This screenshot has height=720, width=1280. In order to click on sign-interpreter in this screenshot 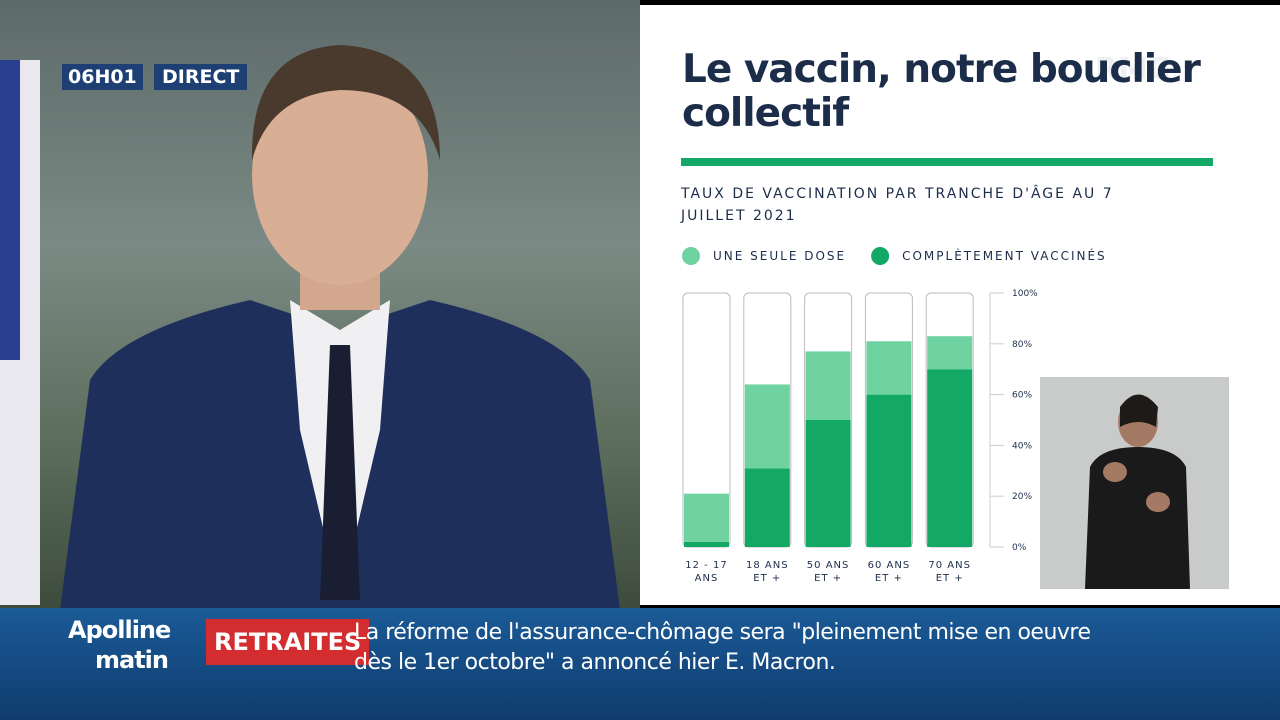, I will do `click(1134, 483)`.